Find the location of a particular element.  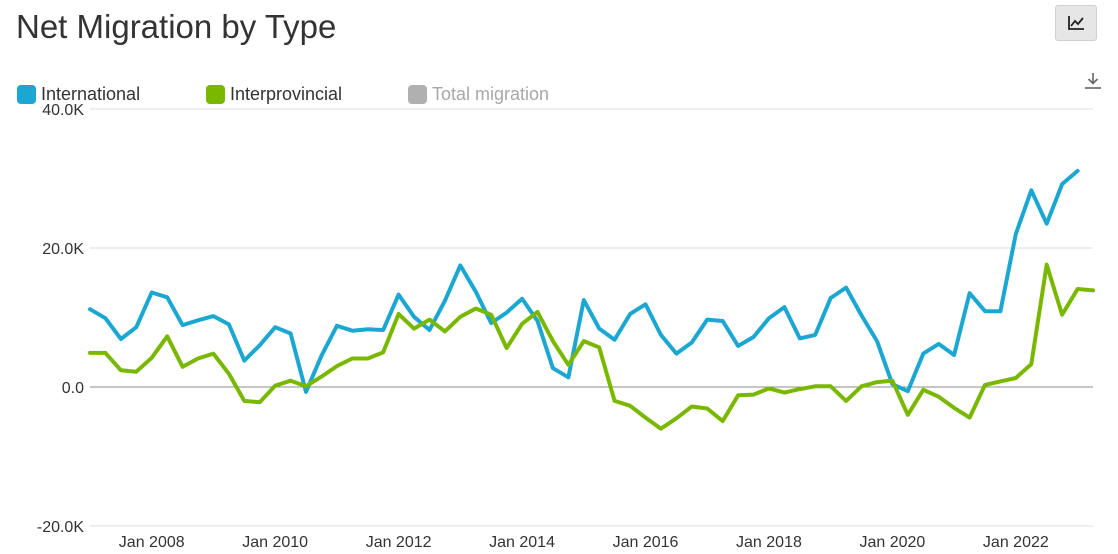

download-button is located at coordinates (1093, 81).